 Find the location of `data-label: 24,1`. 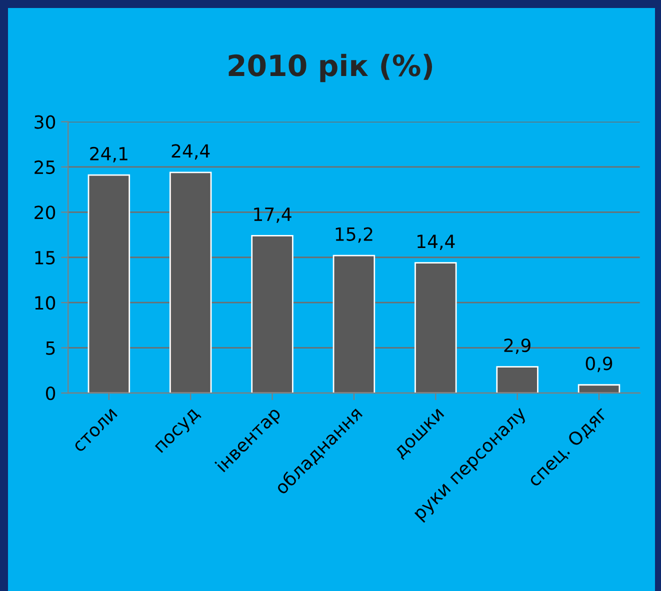

data-label: 24,1 is located at coordinates (109, 154).